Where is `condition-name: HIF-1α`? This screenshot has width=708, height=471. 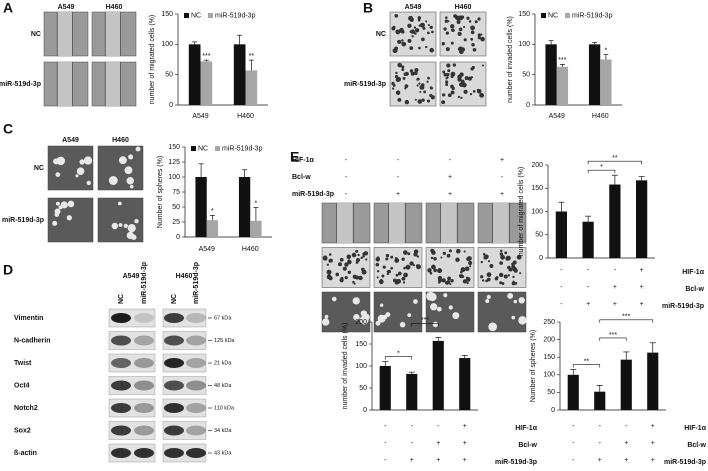 condition-name: HIF-1α is located at coordinates (526, 428).